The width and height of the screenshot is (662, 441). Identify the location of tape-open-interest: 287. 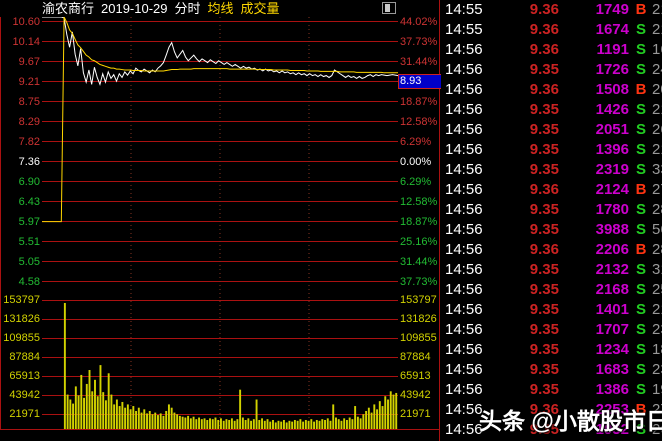
(657, 249).